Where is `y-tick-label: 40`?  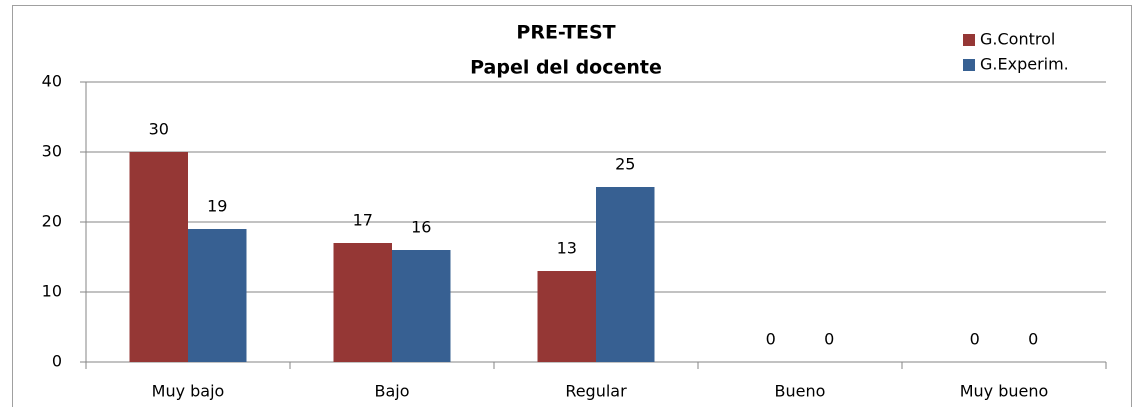
y-tick-label: 40 is located at coordinates (52, 81).